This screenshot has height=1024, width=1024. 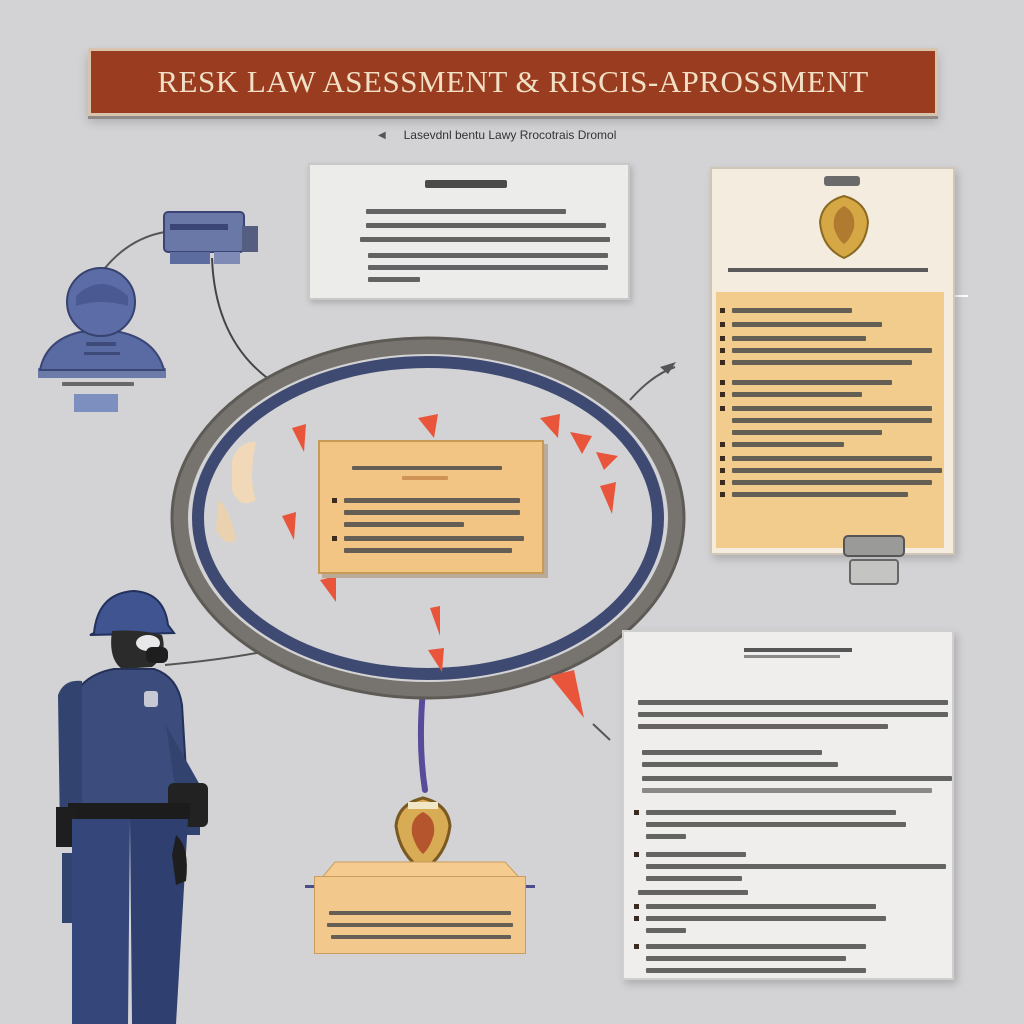 I want to click on police-officer-figure, so click(x=132, y=806).